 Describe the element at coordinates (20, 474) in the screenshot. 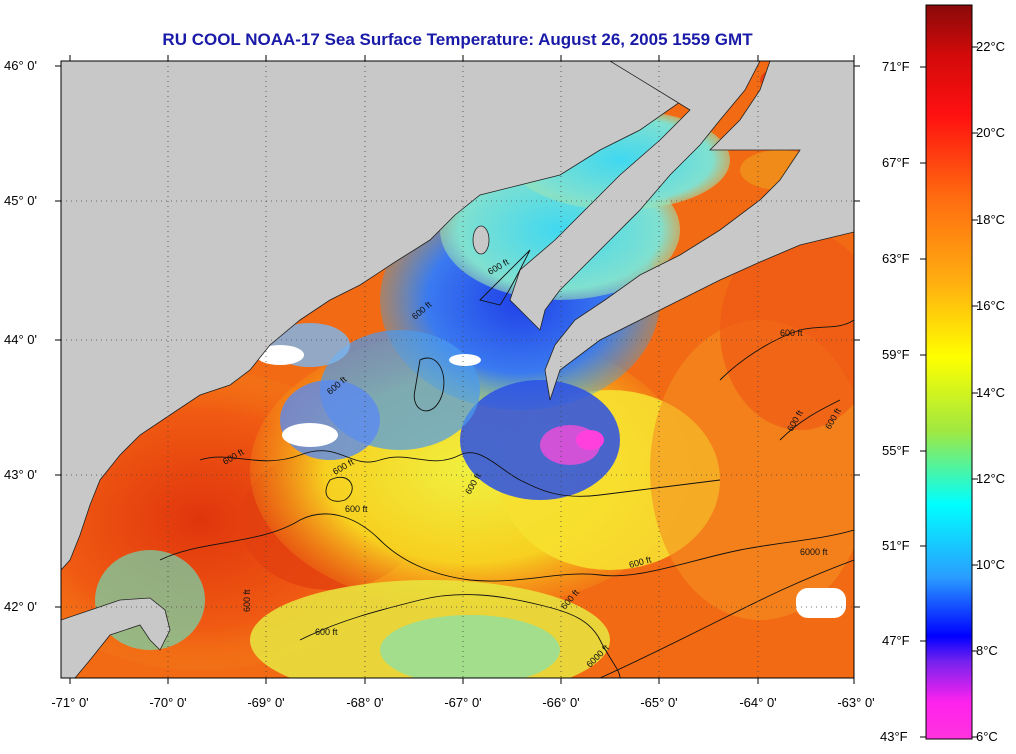

I see `latitude-label: 43° 0'` at that location.